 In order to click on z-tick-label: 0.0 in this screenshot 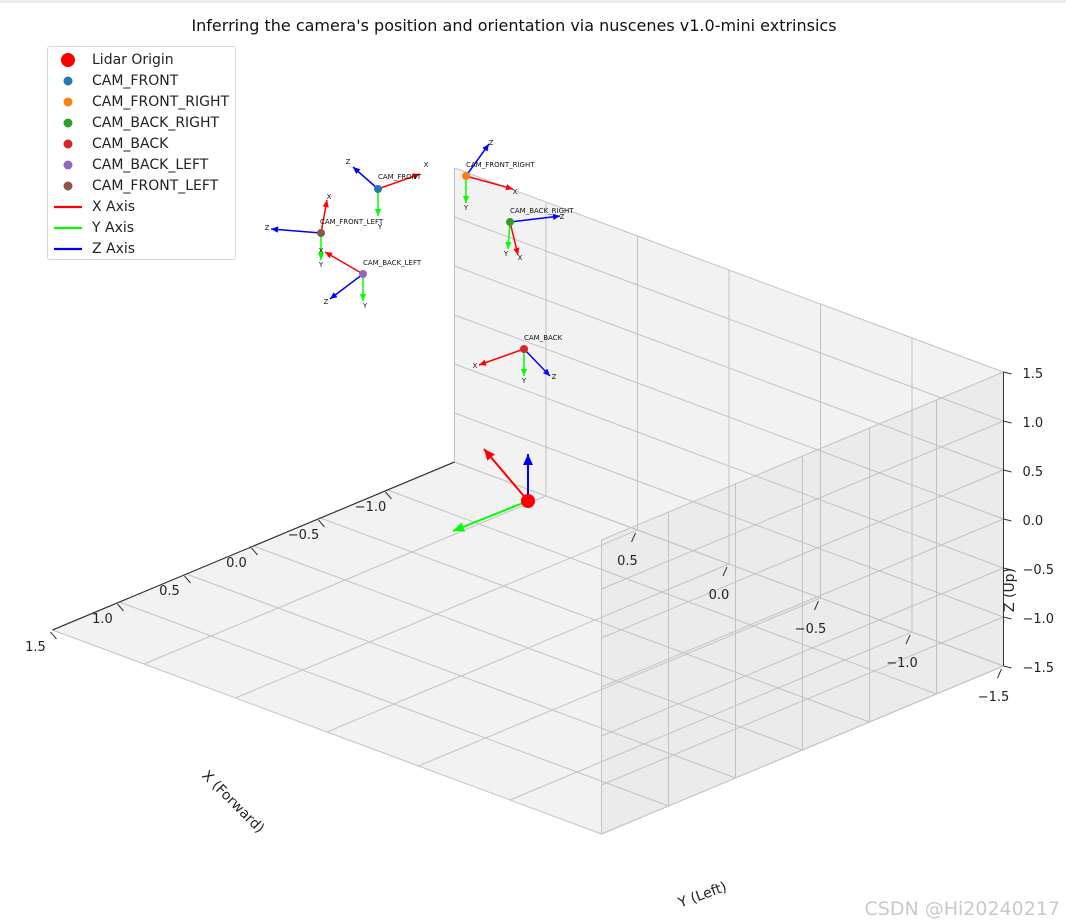, I will do `click(1033, 521)`.